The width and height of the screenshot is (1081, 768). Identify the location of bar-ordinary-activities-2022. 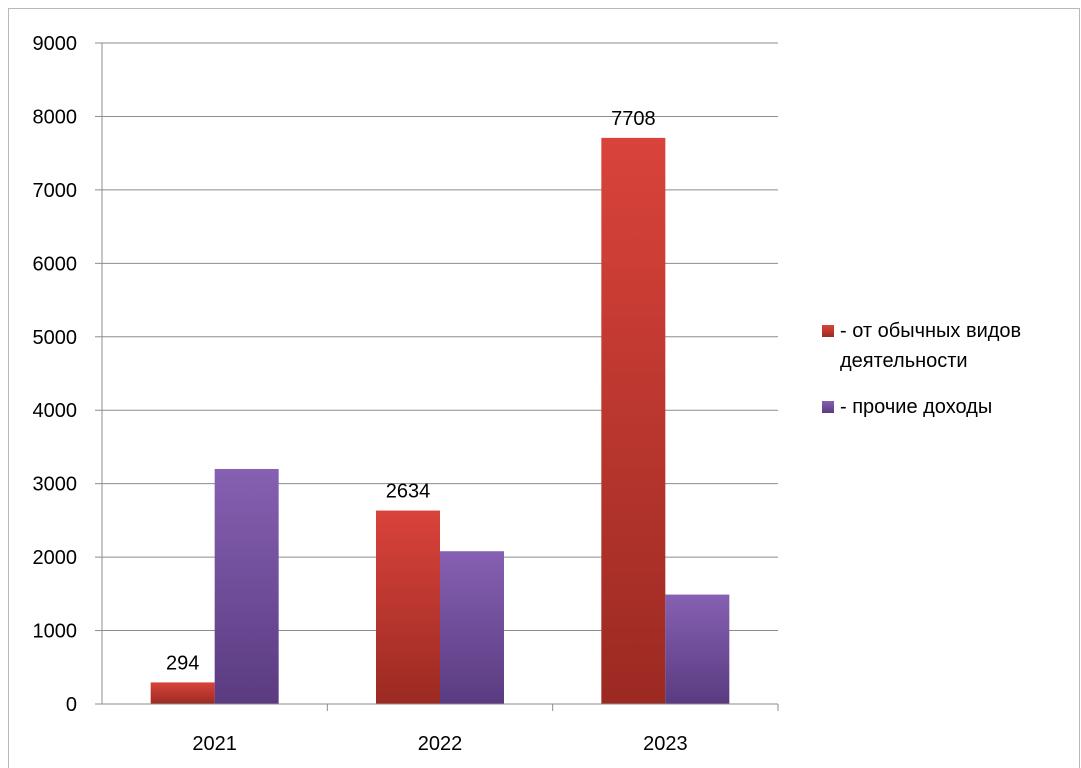
(408, 607).